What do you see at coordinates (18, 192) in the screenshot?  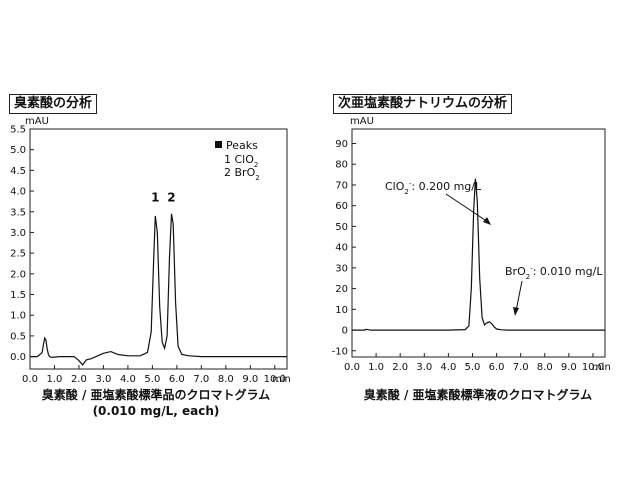 I see `y-tick-label: 4.0` at bounding box center [18, 192].